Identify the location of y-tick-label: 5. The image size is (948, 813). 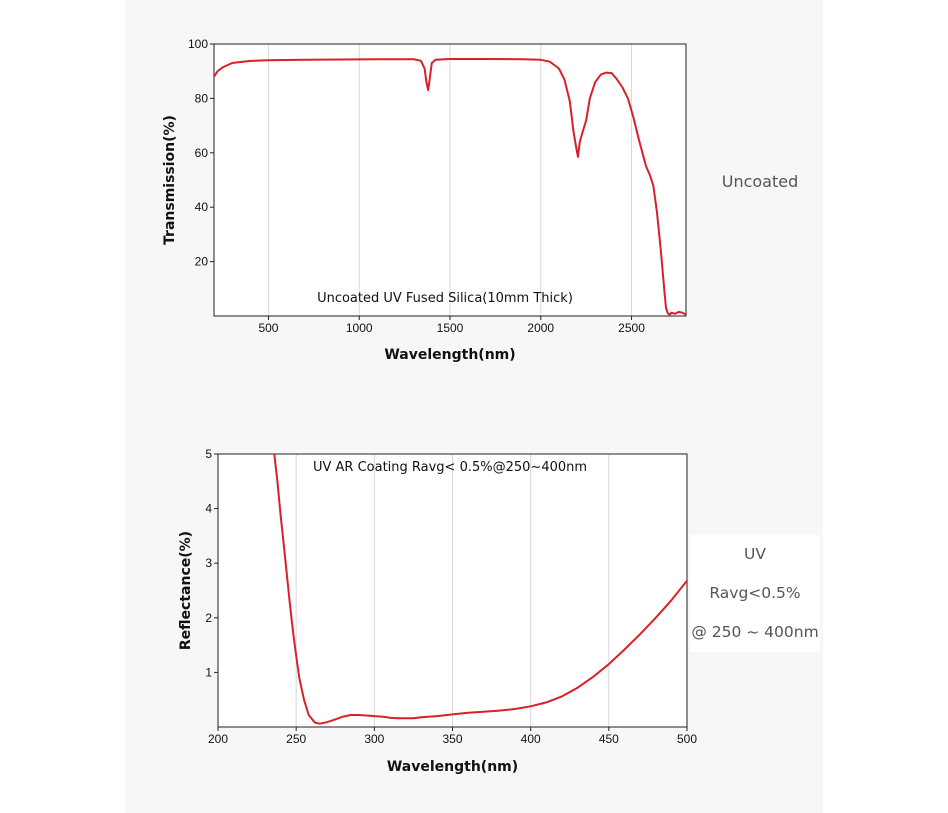
(208, 454).